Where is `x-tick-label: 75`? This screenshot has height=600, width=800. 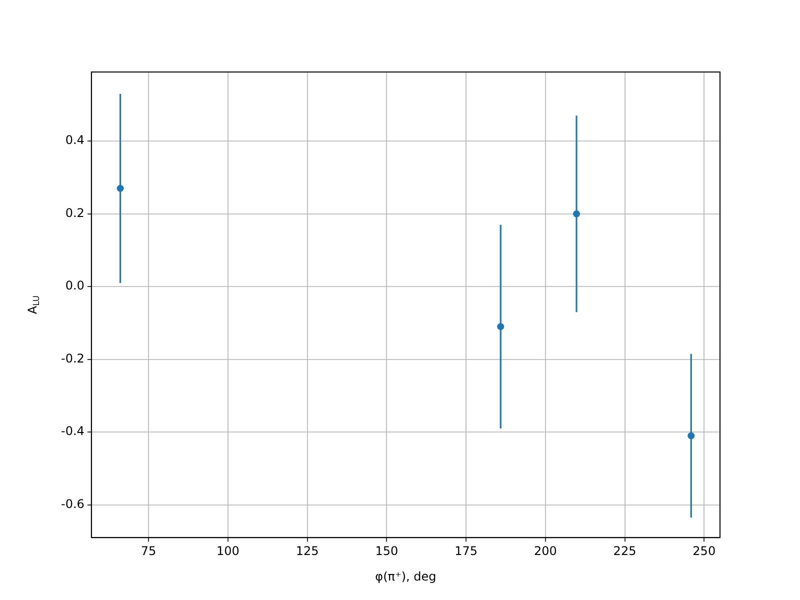 x-tick-label: 75 is located at coordinates (148, 551).